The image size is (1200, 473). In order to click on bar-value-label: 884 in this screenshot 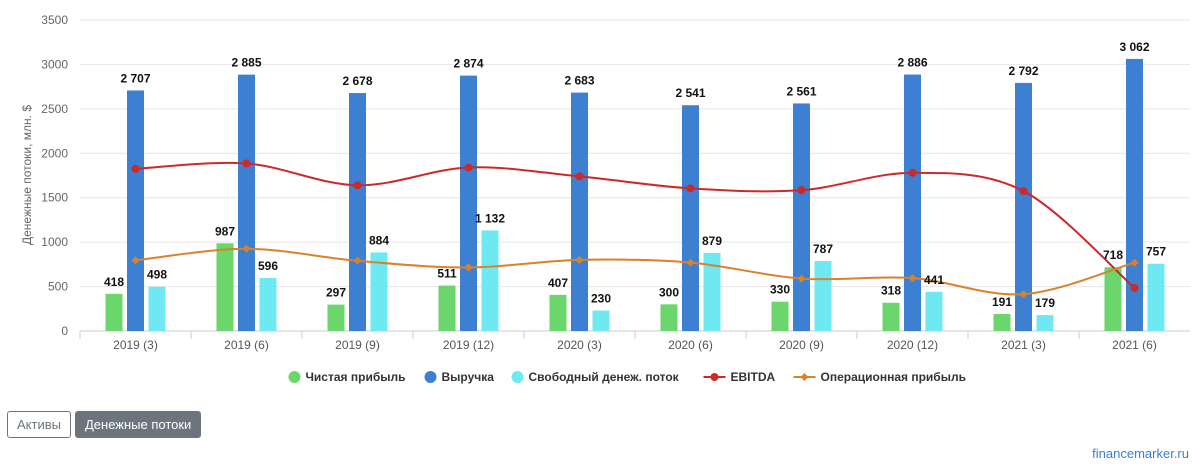, I will do `click(379, 240)`.